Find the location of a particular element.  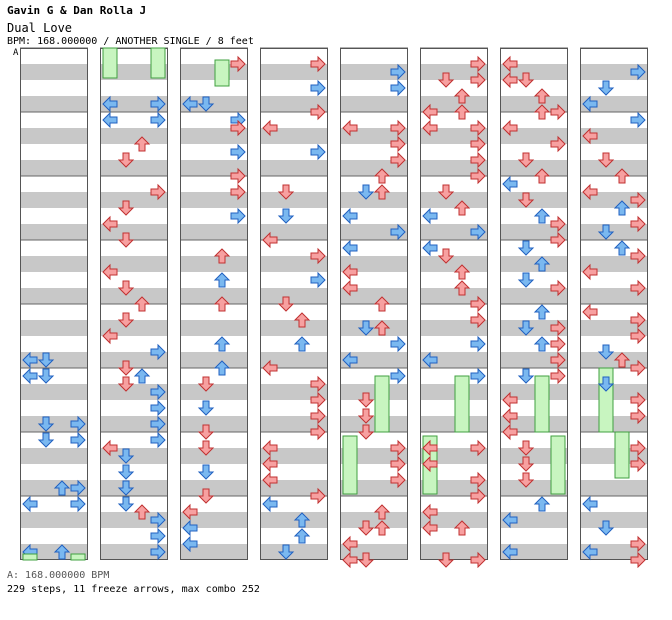

bpm-legend: A: 168.000000 BPM is located at coordinates (58, 575).